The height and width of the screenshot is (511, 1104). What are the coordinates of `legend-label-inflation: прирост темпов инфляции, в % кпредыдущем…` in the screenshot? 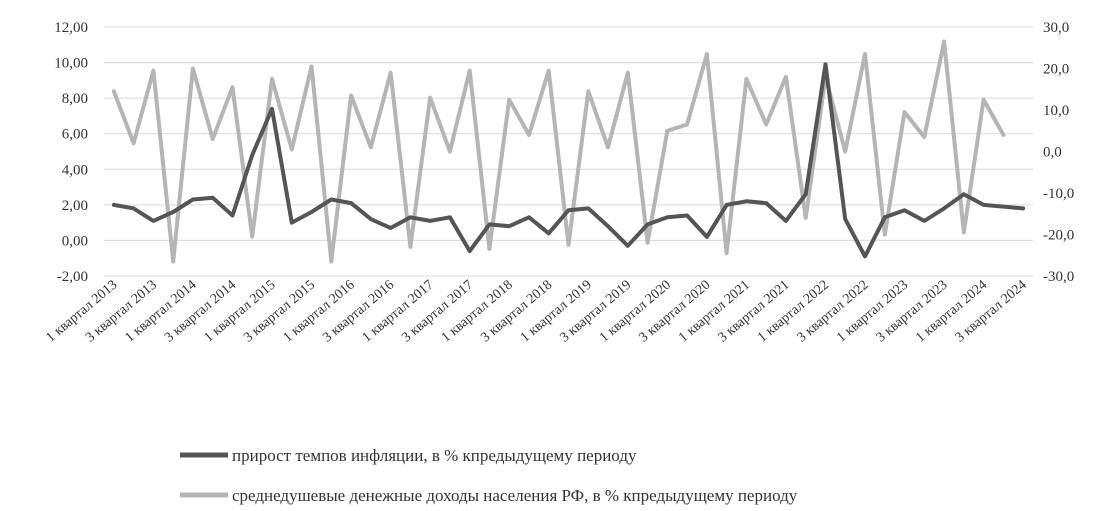 It's located at (434, 455).